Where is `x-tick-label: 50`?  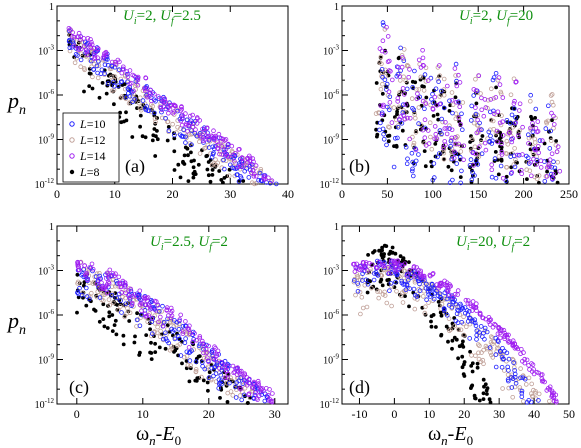 x-tick-label: 50 is located at coordinates (387, 194).